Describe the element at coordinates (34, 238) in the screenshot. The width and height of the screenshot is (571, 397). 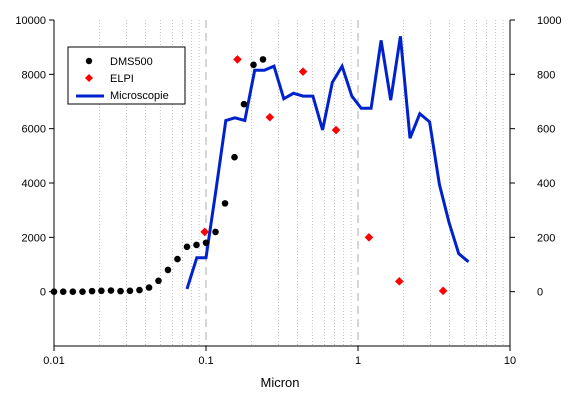
I see `y-left-tick-label: 2000` at that location.